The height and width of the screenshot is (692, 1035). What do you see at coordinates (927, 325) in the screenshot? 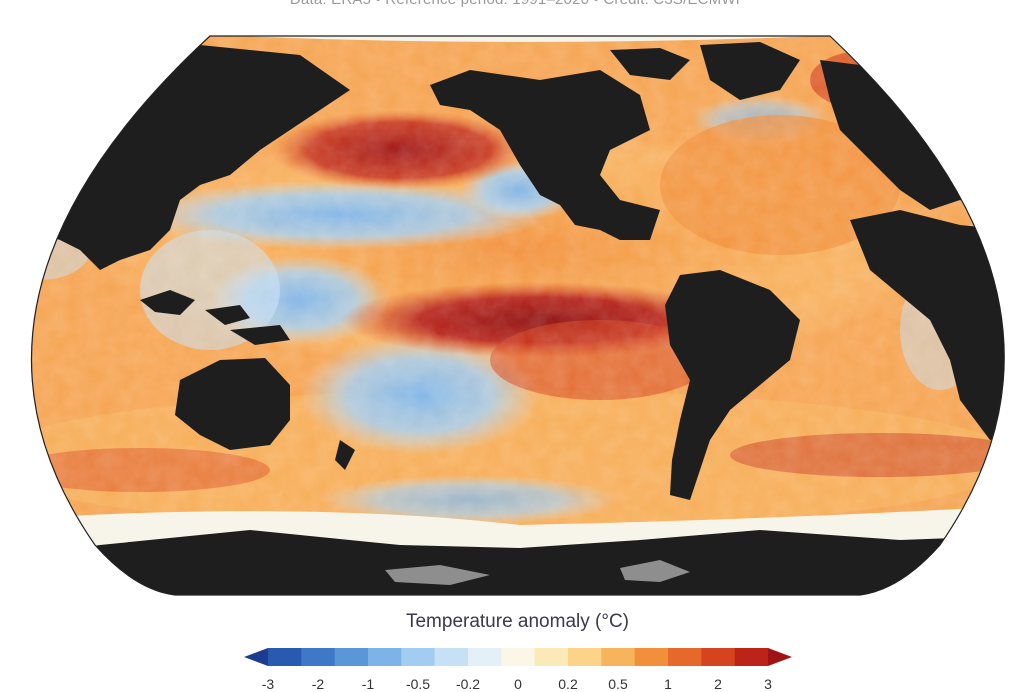
I see `africa-land` at bounding box center [927, 325].